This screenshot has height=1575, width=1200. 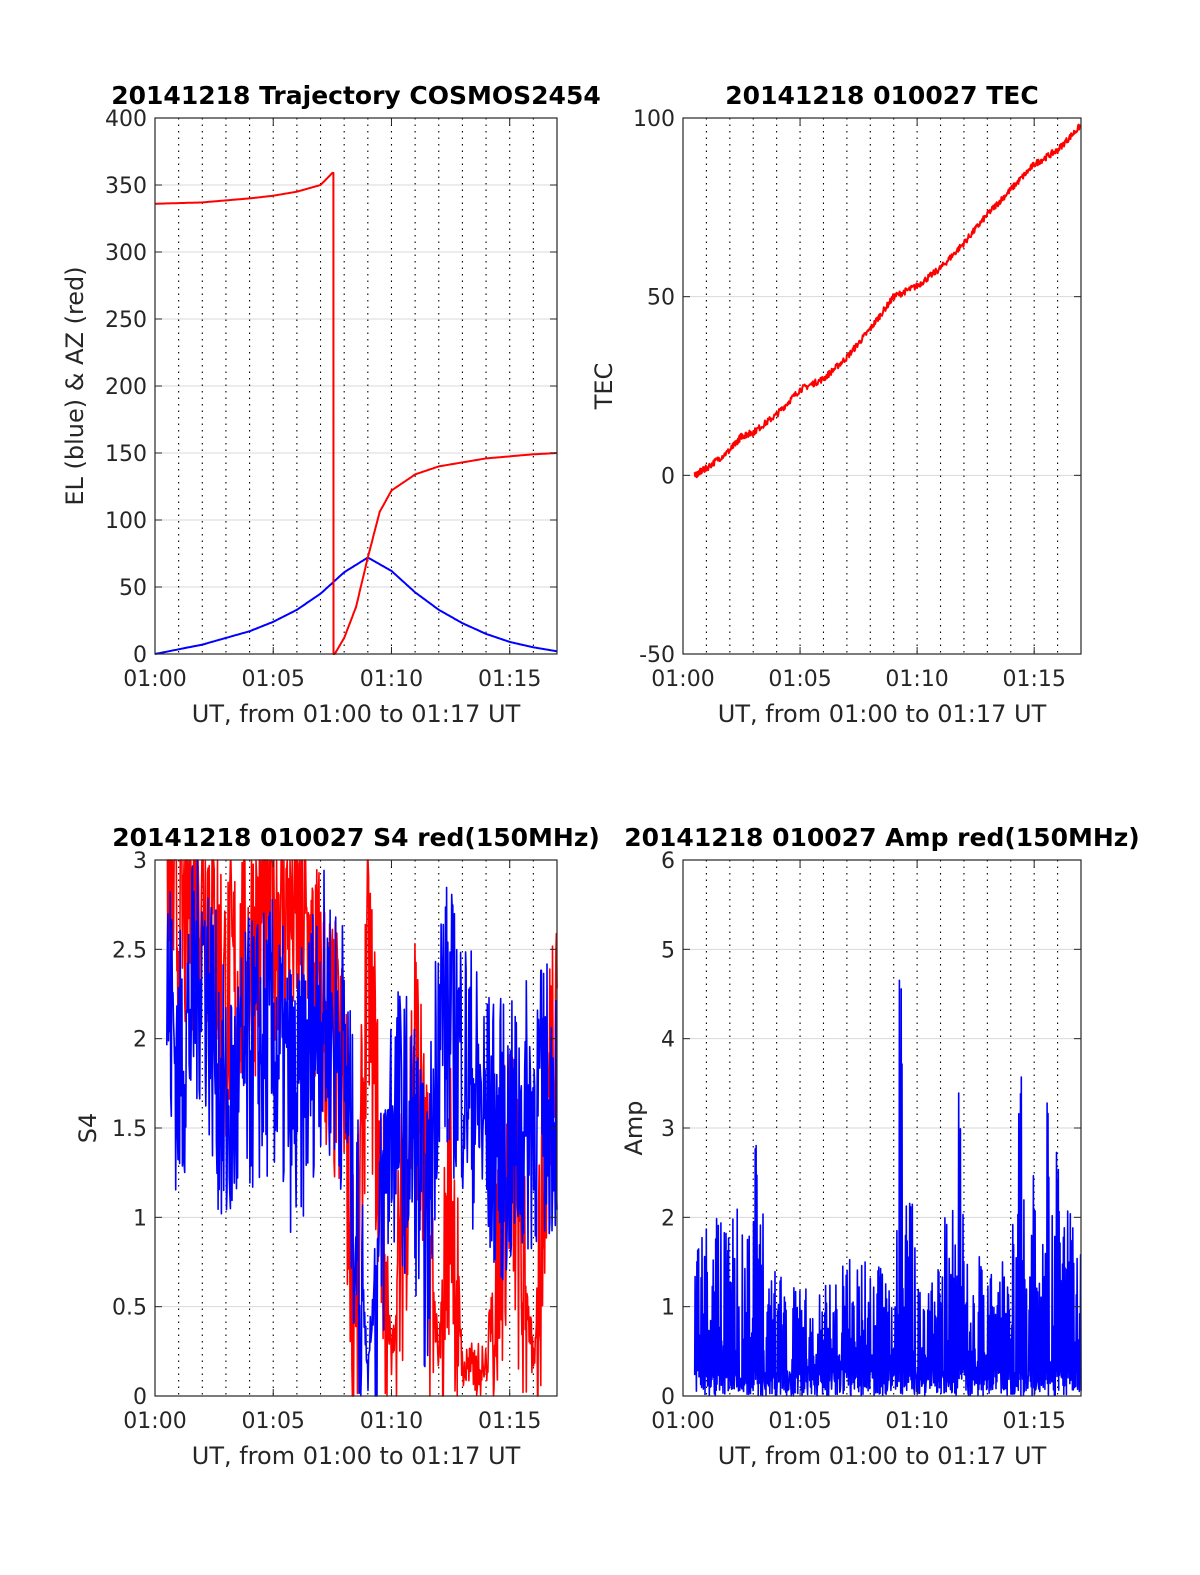 I want to click on trajectory-title: 20141218 Trajectory COSMOS2454, so click(x=356, y=95).